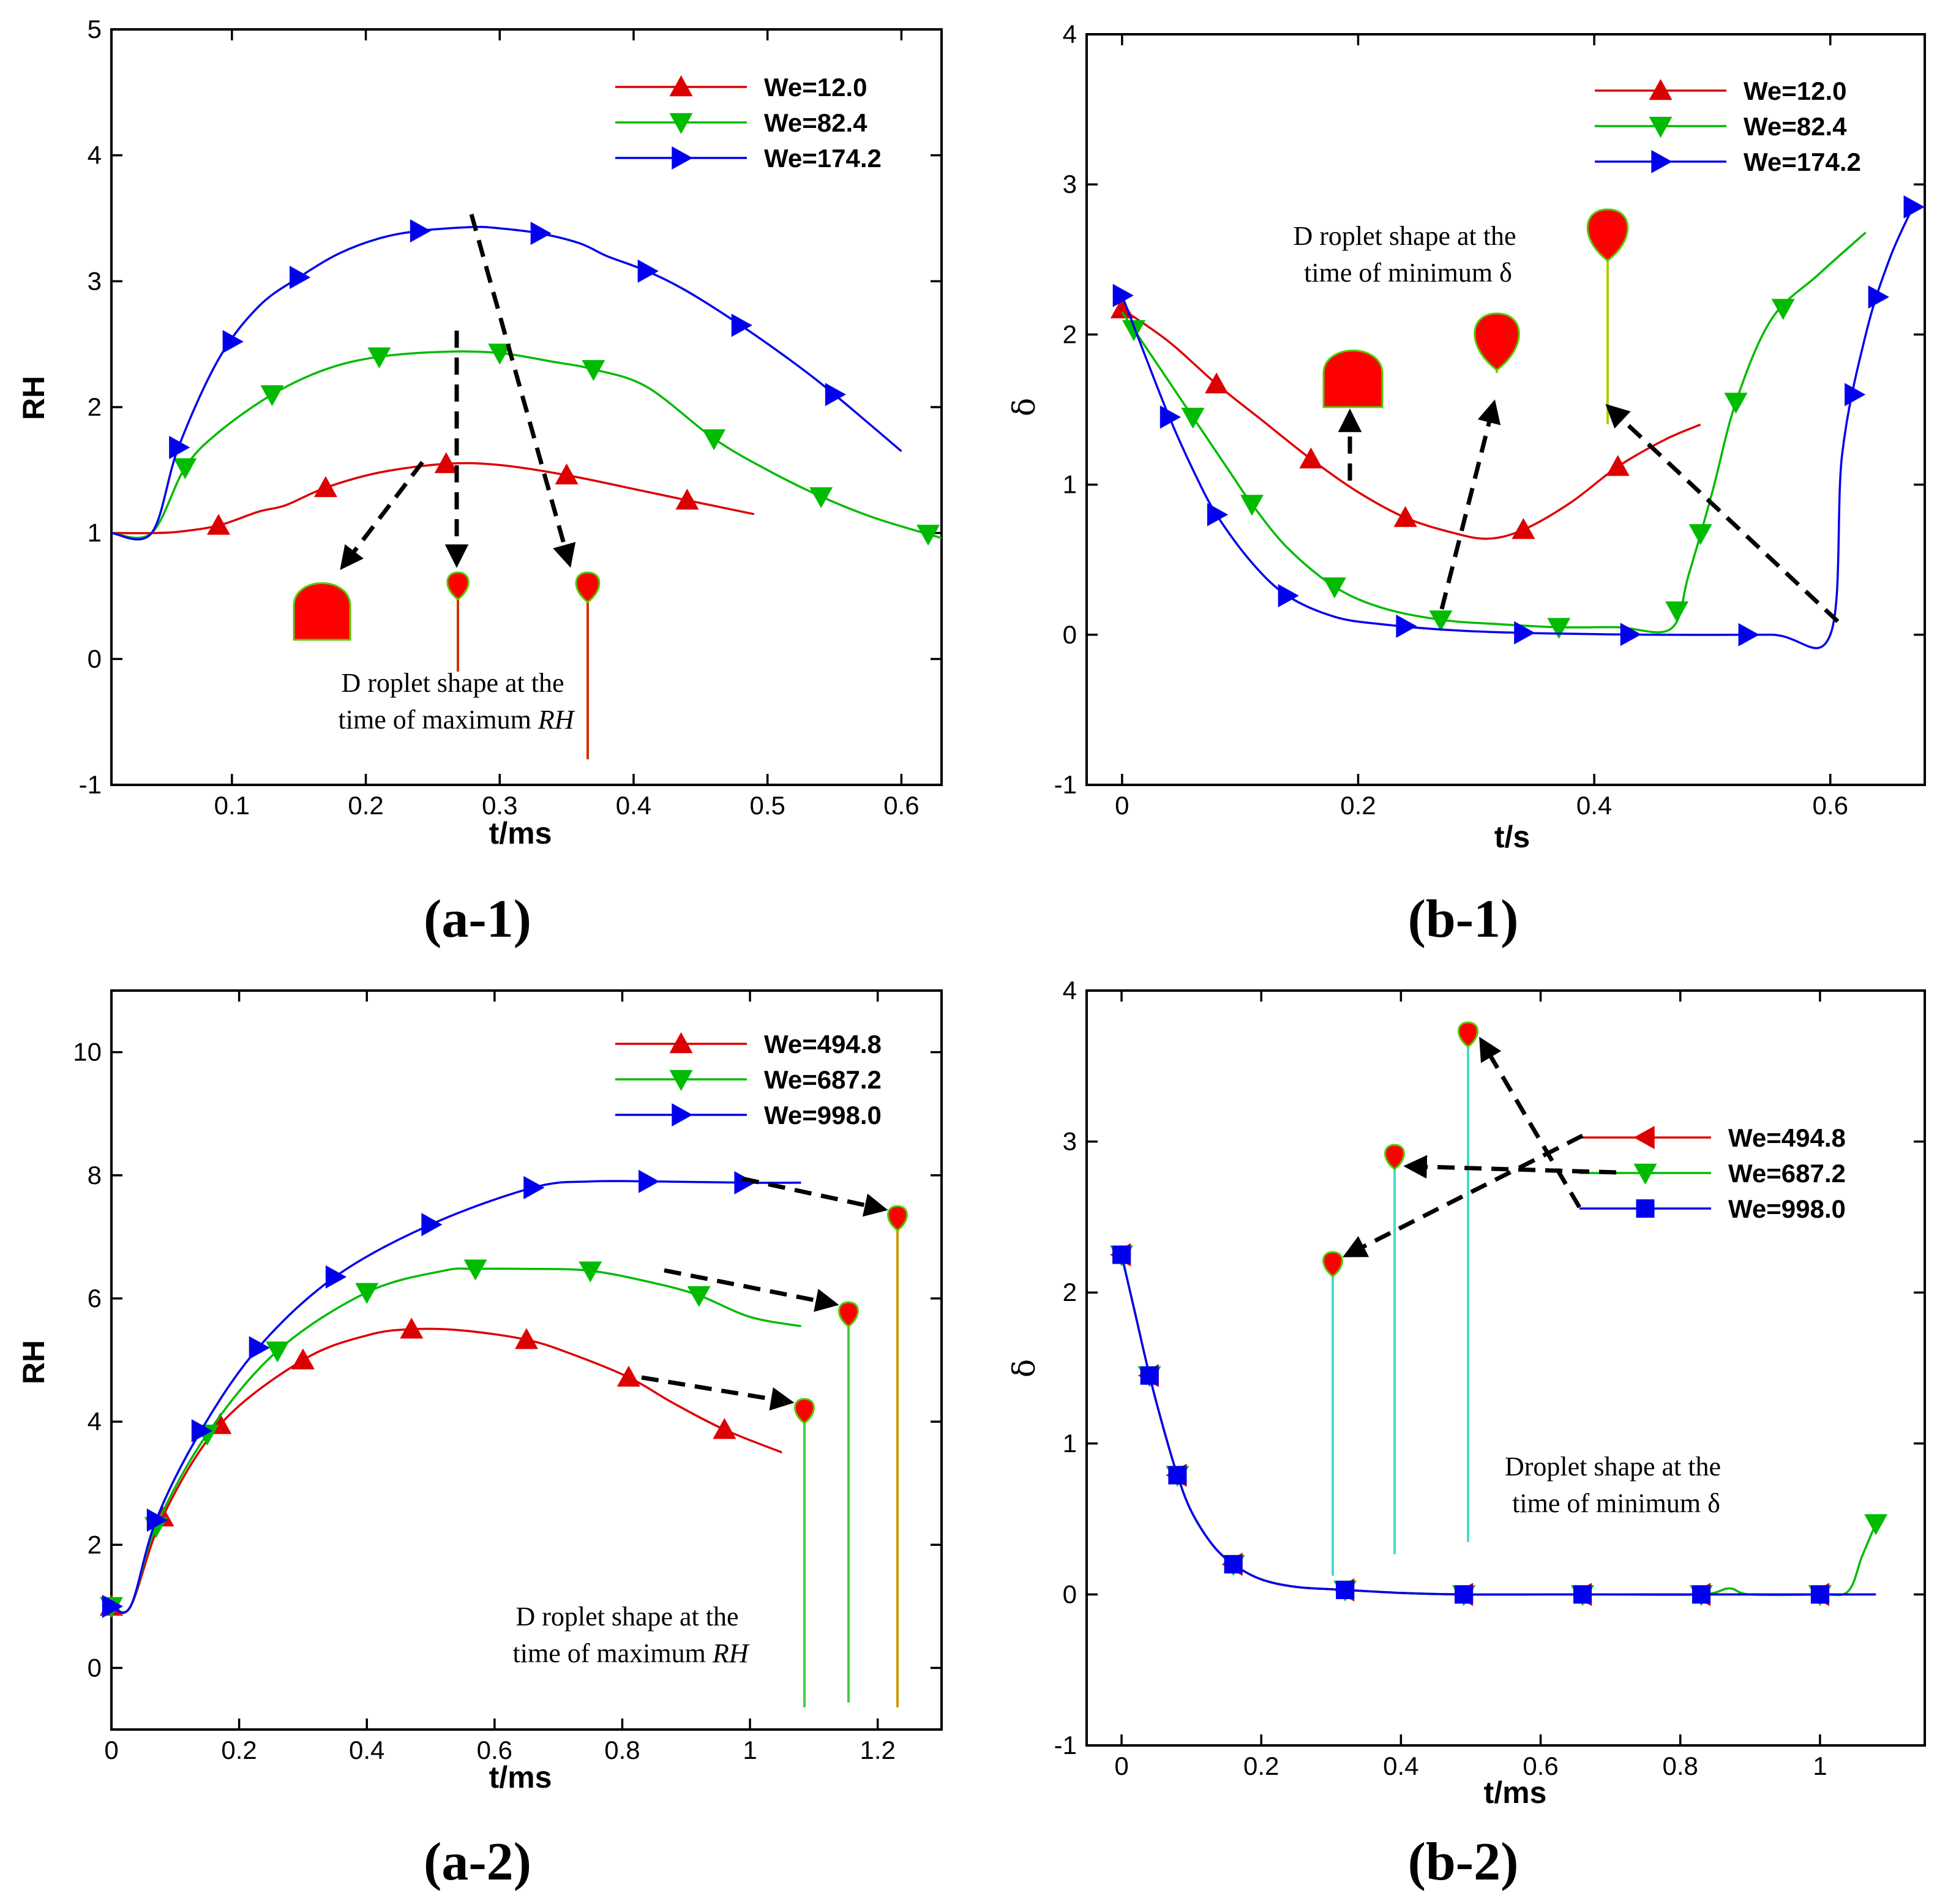 Image resolution: width=1937 pixels, height=1904 pixels. What do you see at coordinates (95, 280) in the screenshot?
I see `a1-ytick-label: 3` at bounding box center [95, 280].